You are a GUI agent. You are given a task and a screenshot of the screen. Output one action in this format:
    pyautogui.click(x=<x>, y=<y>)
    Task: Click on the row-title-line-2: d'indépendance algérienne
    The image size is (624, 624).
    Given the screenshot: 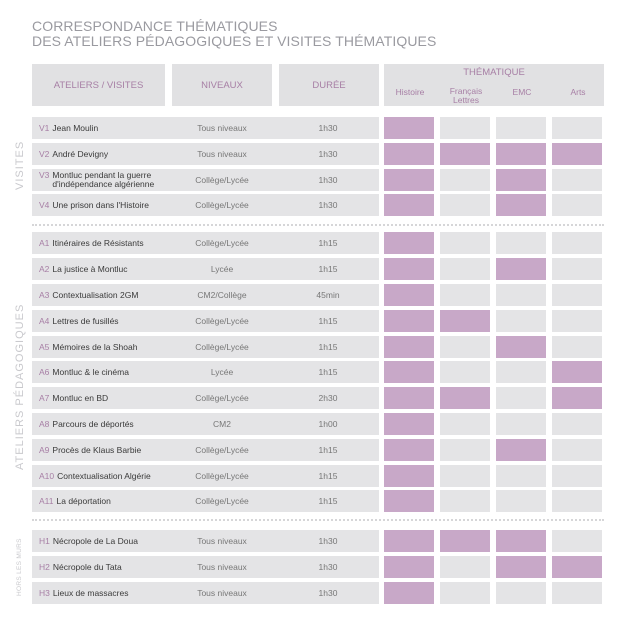 What is the action you would take?
    pyautogui.click(x=103, y=184)
    